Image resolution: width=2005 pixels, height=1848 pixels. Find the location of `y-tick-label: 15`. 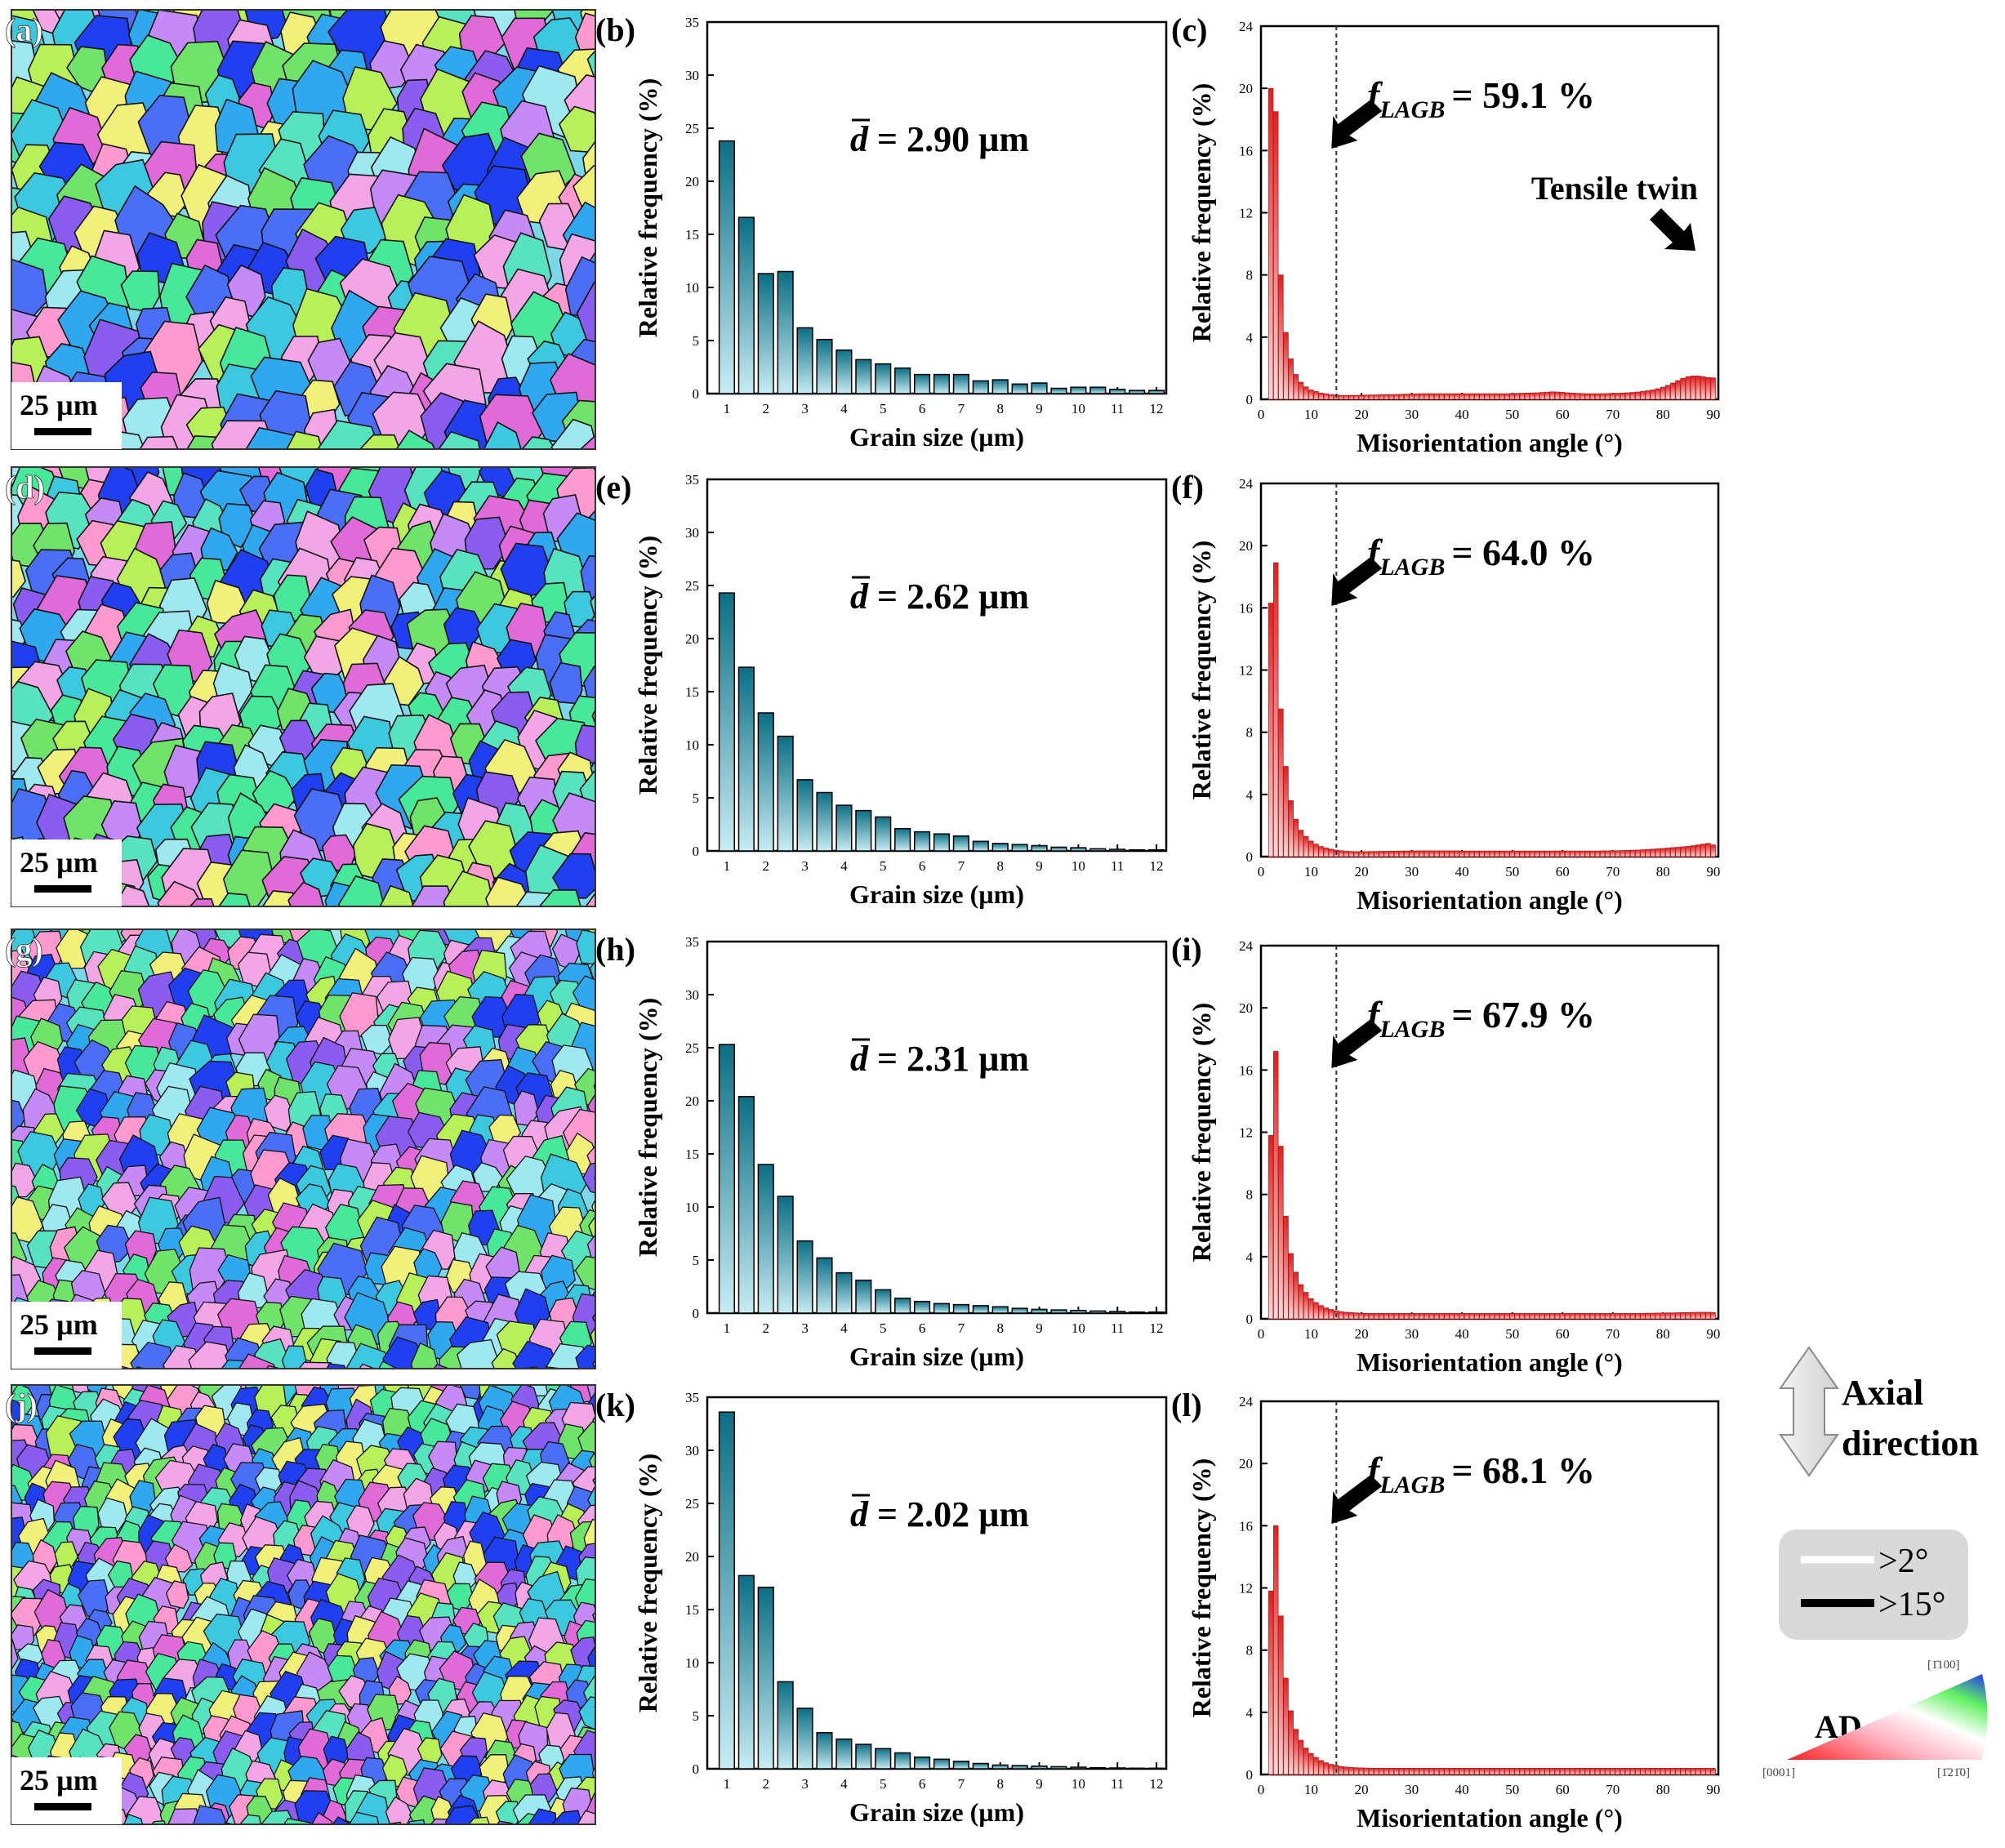

y-tick-label: 15 is located at coordinates (692, 235).